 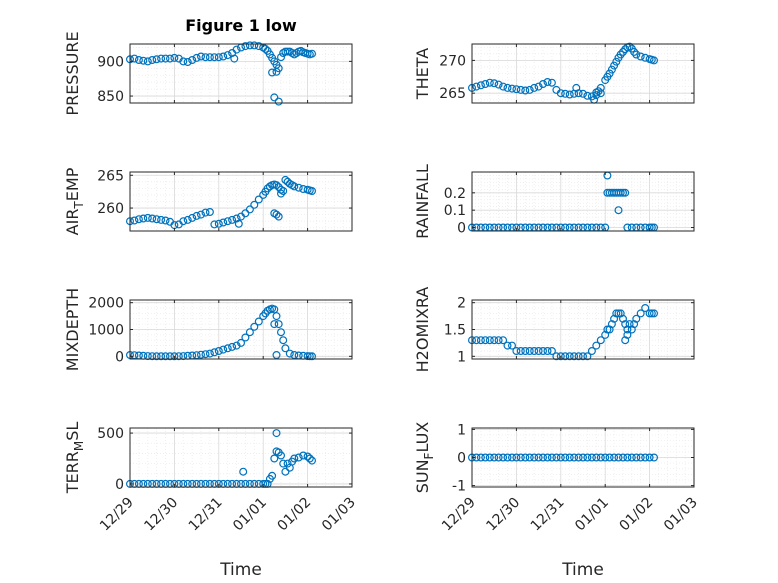 I want to click on y-axis-label: AIRTEMP, so click(x=74, y=201).